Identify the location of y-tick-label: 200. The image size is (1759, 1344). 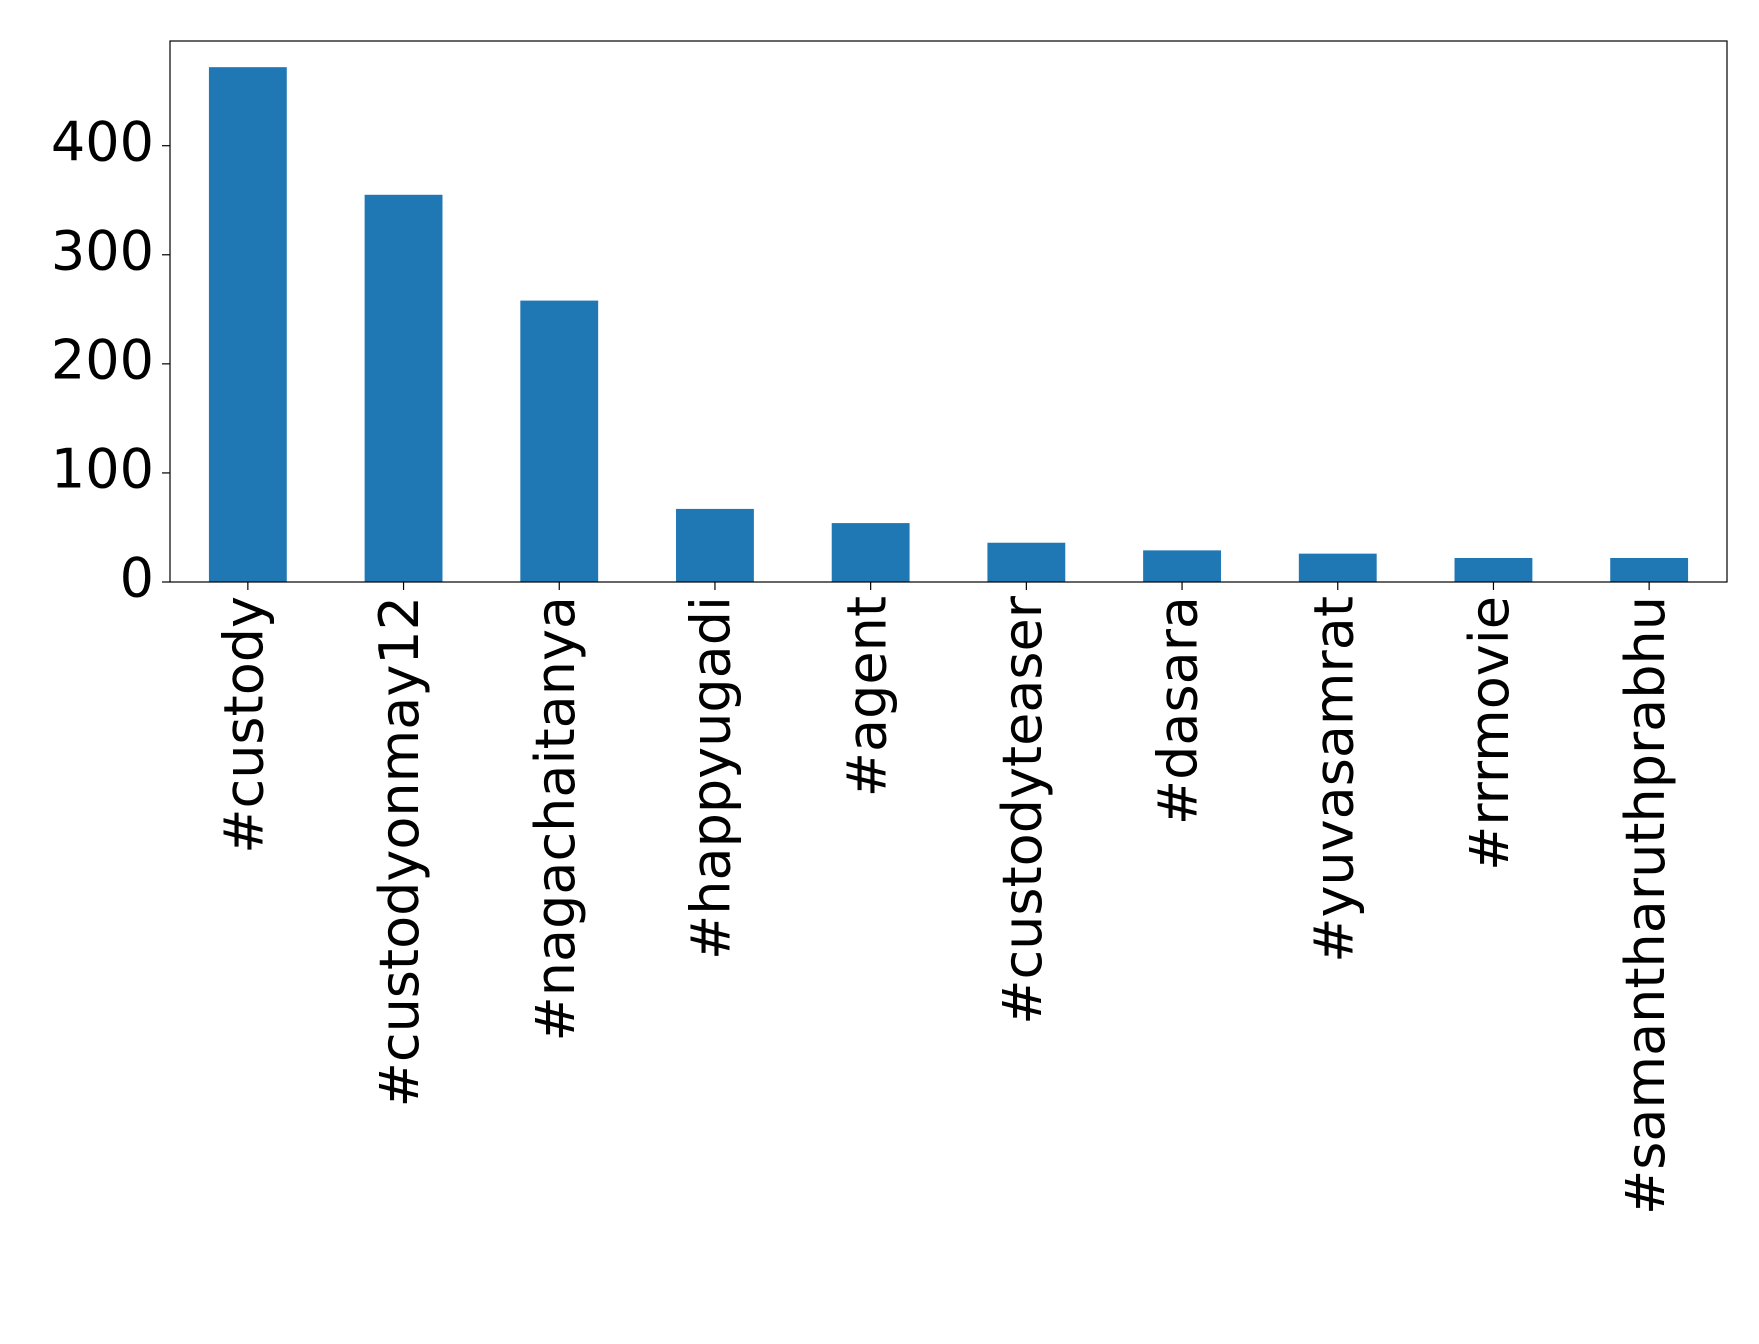
(102, 359).